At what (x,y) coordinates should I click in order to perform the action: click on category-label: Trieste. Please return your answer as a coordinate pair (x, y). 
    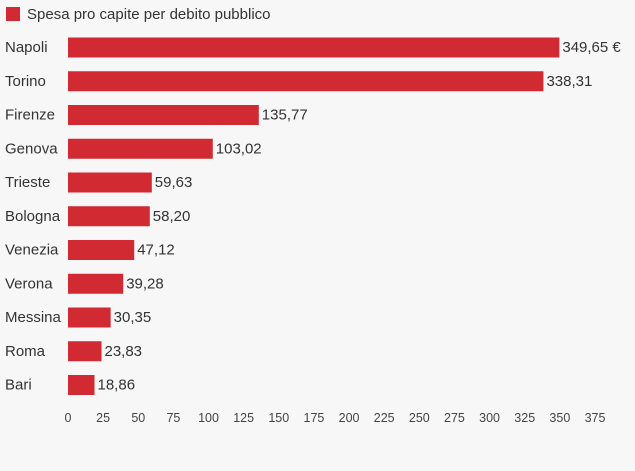
    Looking at the image, I should click on (27, 182).